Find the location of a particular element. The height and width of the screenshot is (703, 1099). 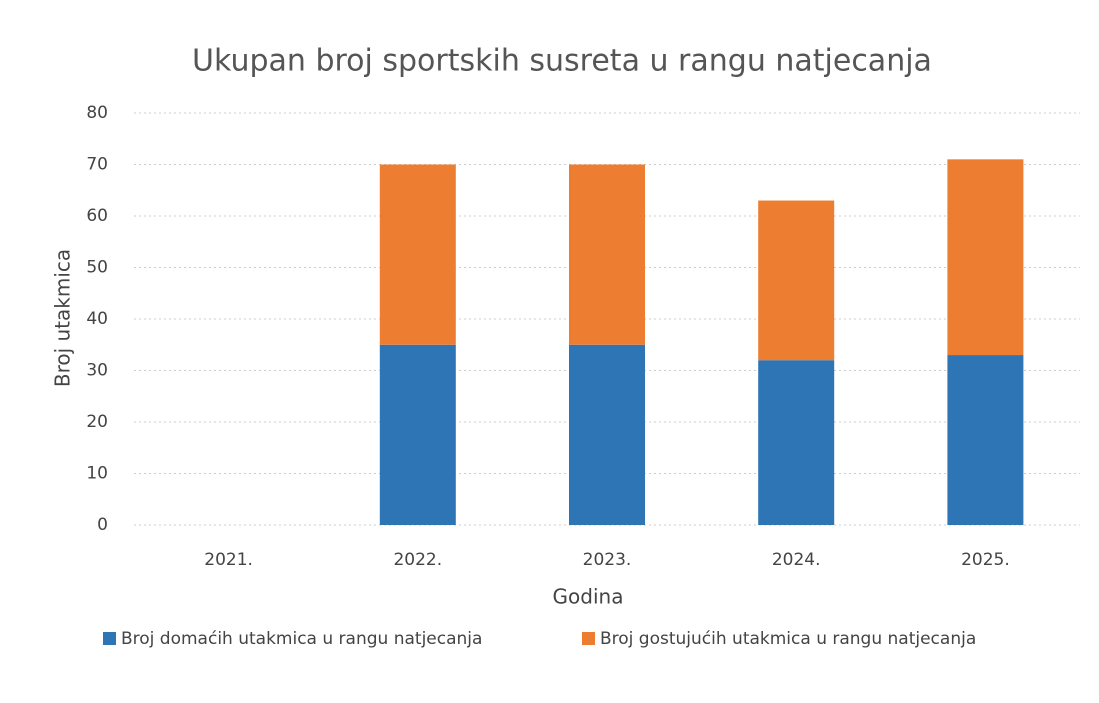

y-tick-label: 50 is located at coordinates (97, 268).